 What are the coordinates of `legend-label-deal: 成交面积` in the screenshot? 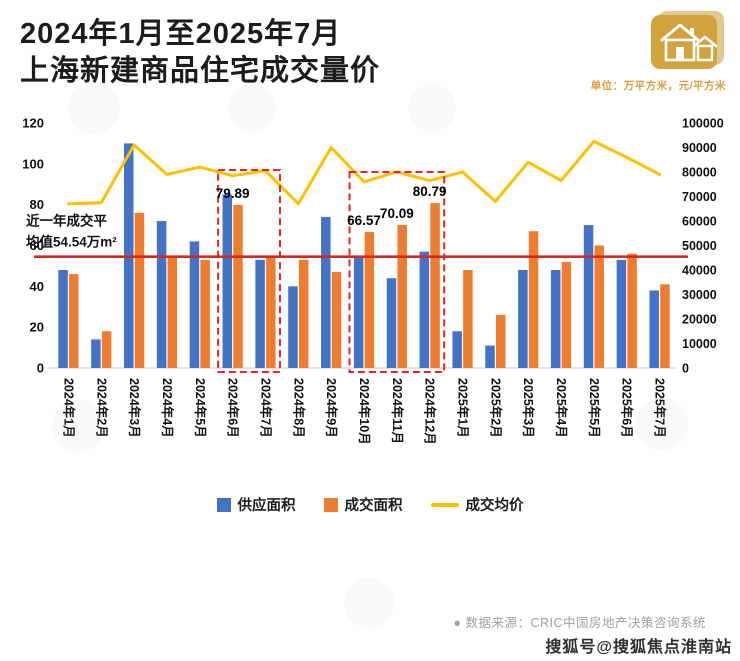 It's located at (373, 506).